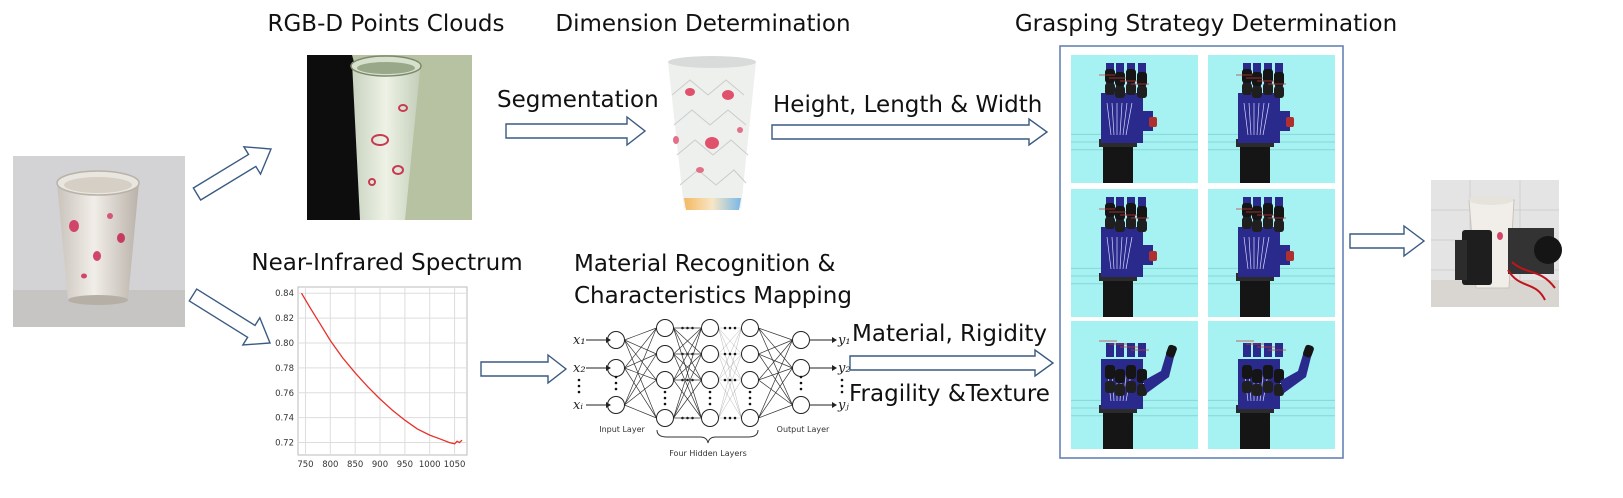 The width and height of the screenshot is (1623, 498). I want to click on label-rgbd-point-clouds: RGB-D Points Clouds, so click(386, 24).